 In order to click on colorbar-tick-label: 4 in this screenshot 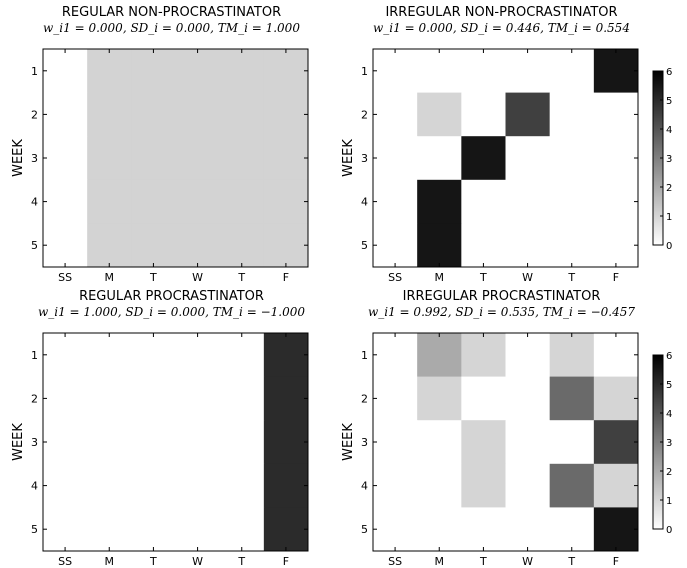, I will do `click(669, 130)`.